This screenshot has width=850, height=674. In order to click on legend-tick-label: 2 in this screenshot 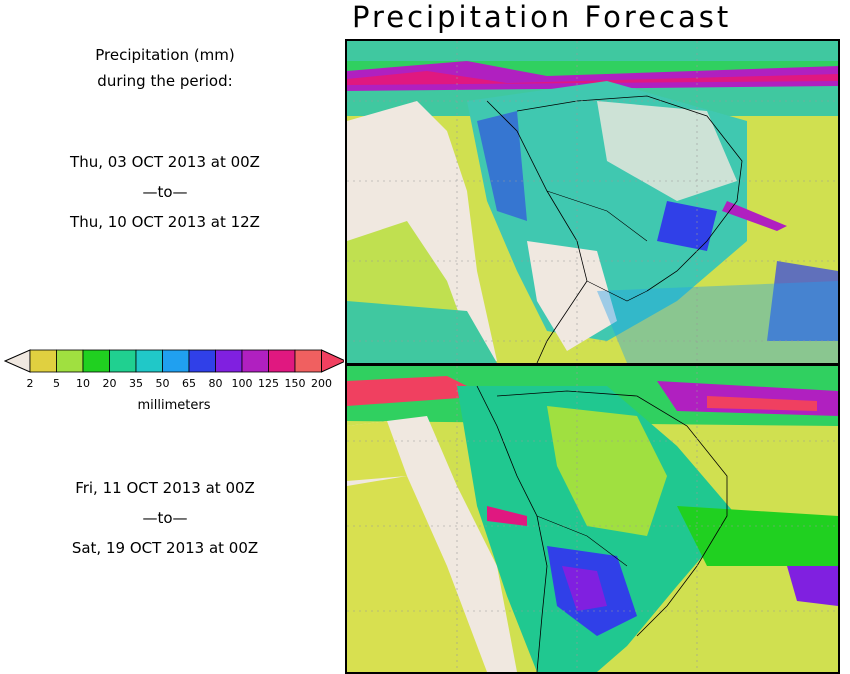, I will do `click(30, 383)`.